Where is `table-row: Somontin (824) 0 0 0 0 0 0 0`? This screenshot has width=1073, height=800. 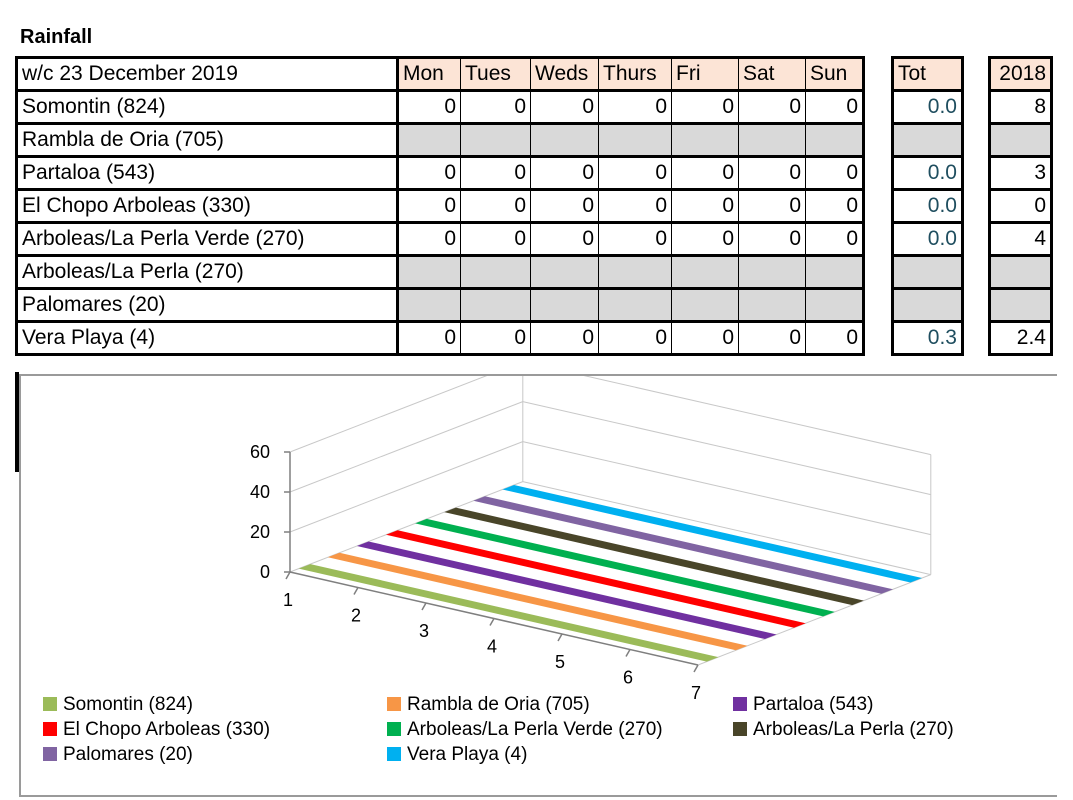
table-row: Somontin (824) 0 0 0 0 0 0 0 is located at coordinates (440, 107).